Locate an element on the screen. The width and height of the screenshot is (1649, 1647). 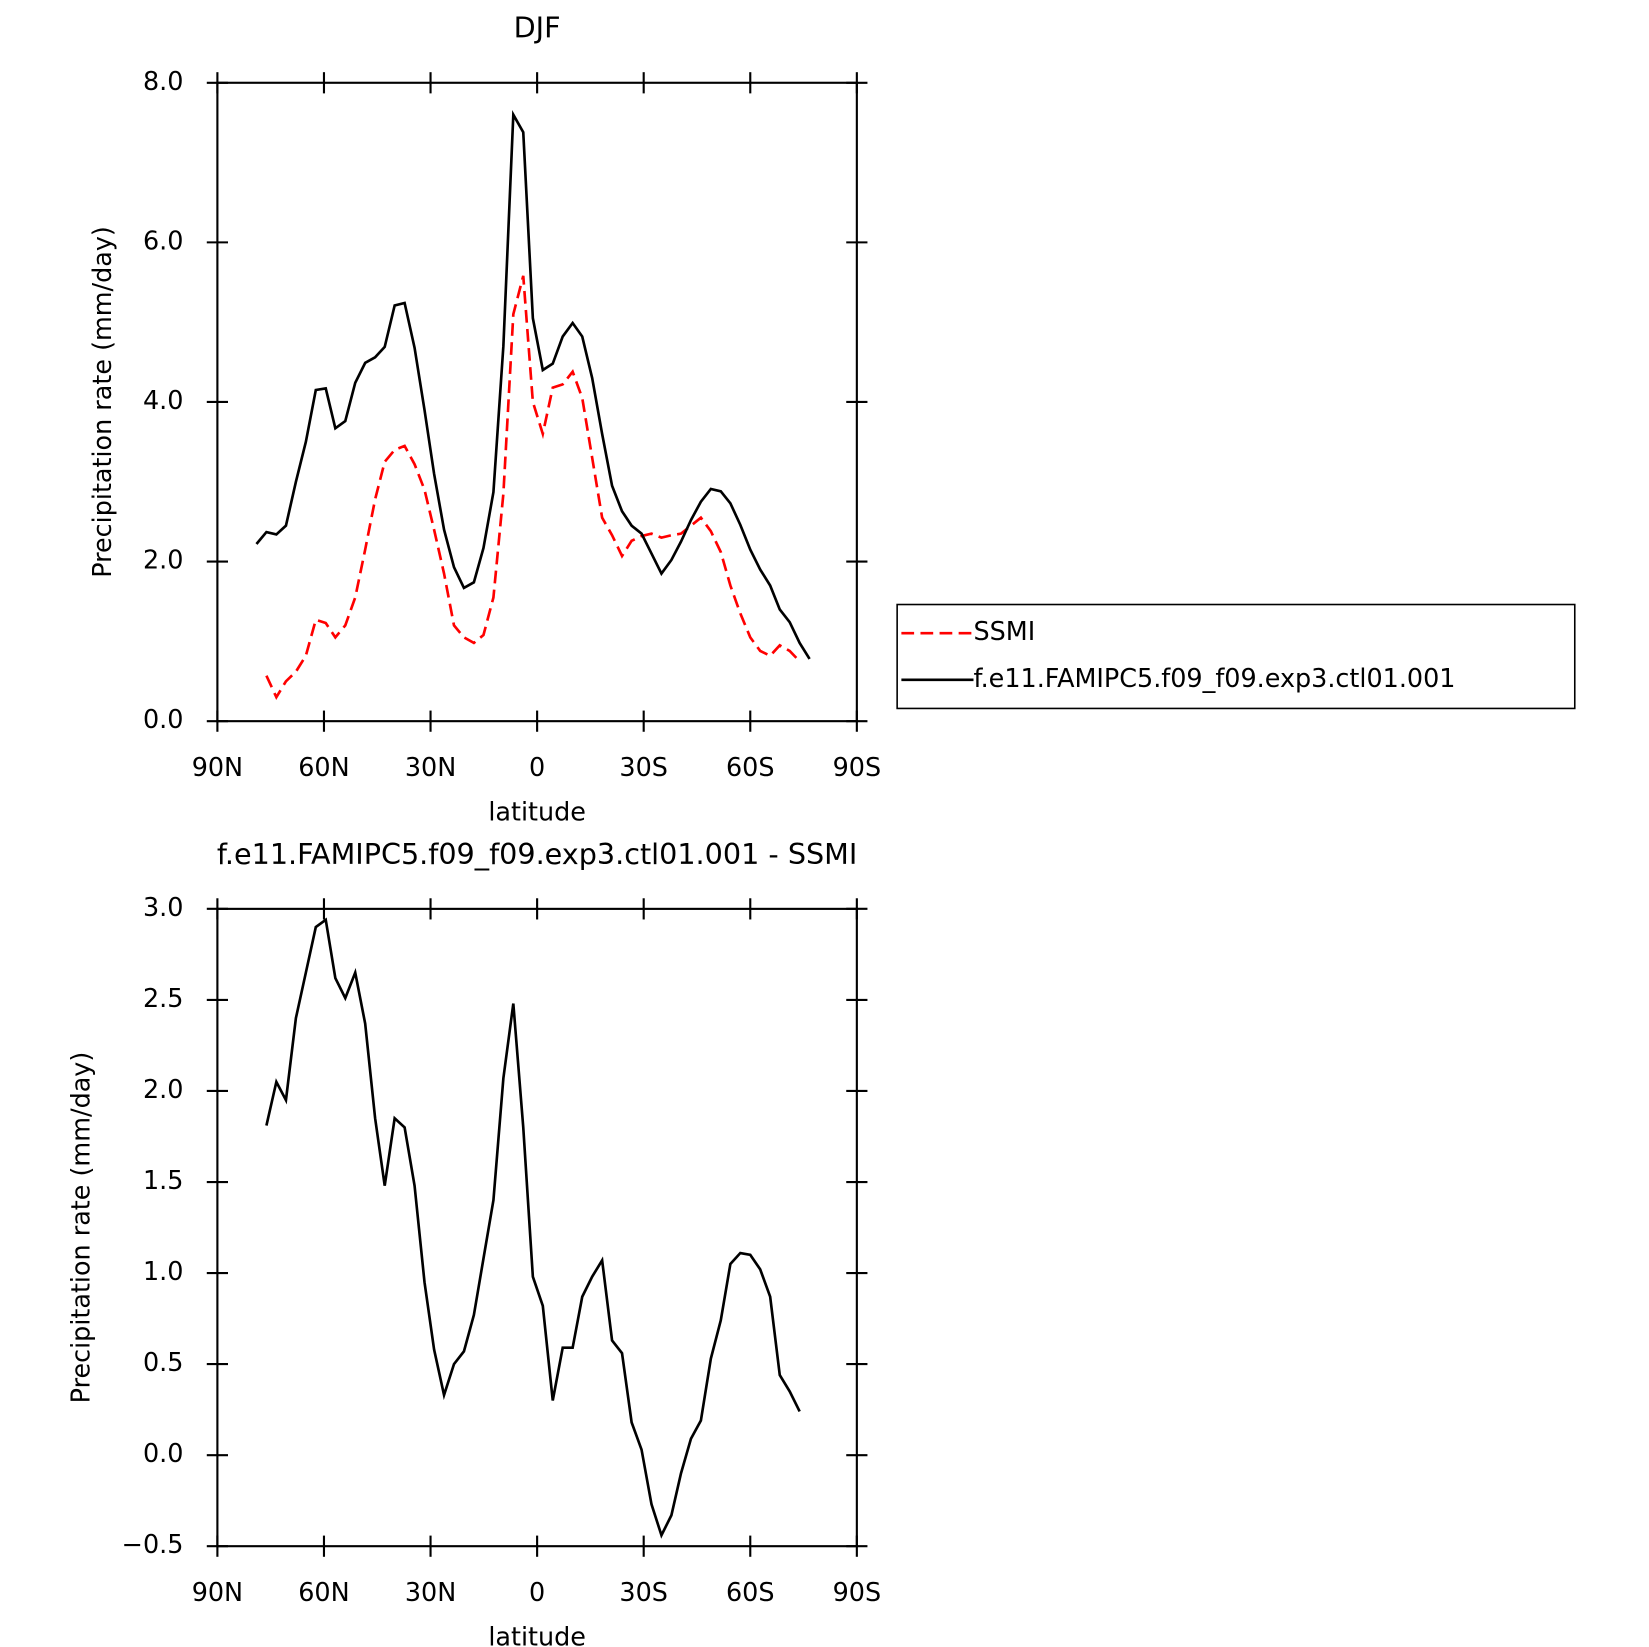
y-tick-label: 6.0 is located at coordinates (163, 241).